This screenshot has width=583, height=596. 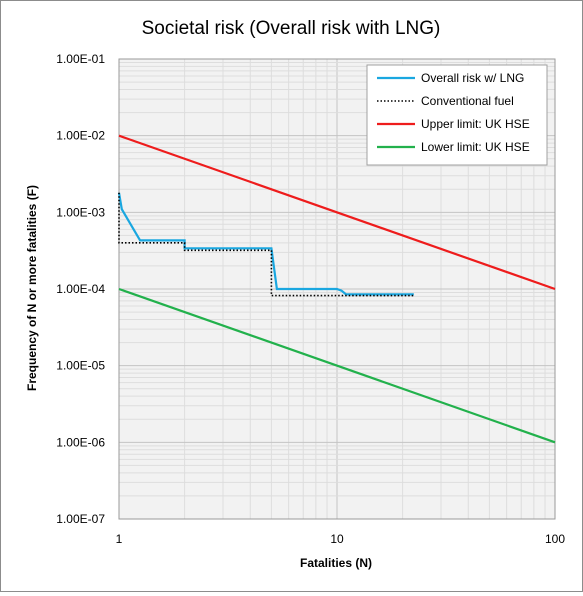 What do you see at coordinates (472, 78) in the screenshot?
I see `legend-label: Overall risk w/ LNG` at bounding box center [472, 78].